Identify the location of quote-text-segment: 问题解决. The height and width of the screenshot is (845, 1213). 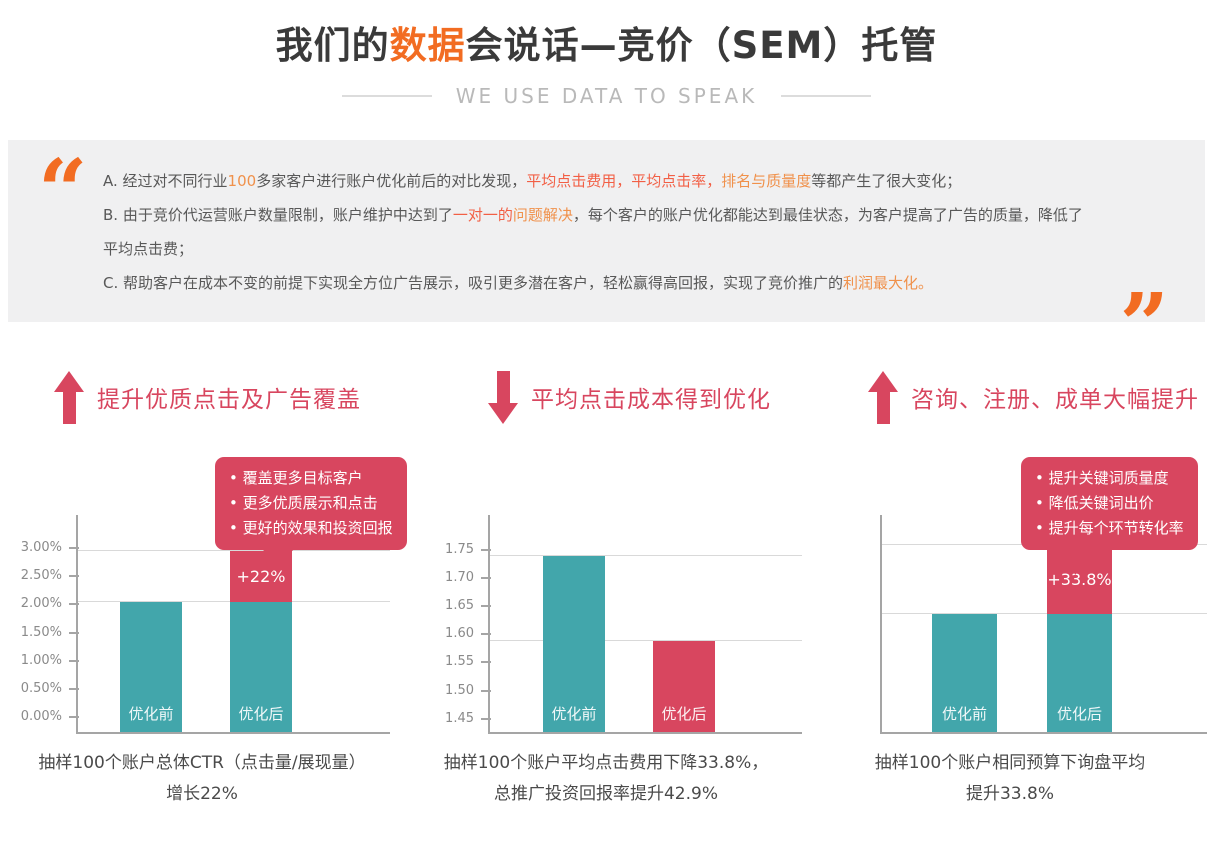
(542, 215).